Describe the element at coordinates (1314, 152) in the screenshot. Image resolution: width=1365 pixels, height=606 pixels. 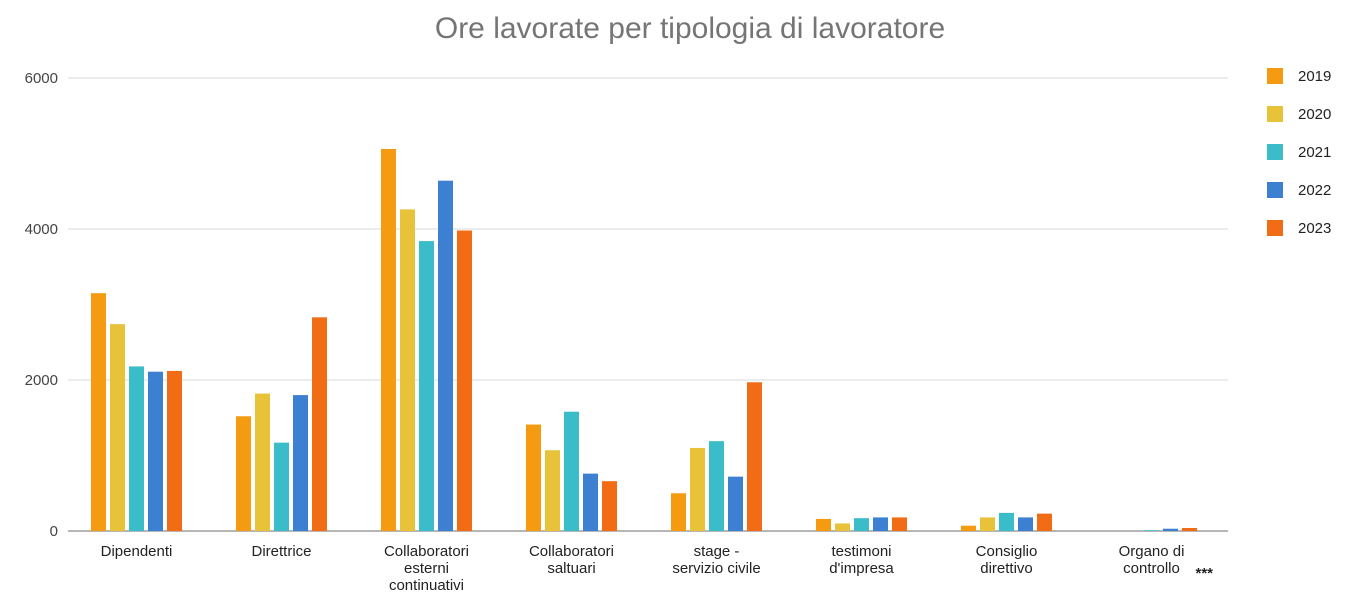
I see `legend-label: 2021` at that location.